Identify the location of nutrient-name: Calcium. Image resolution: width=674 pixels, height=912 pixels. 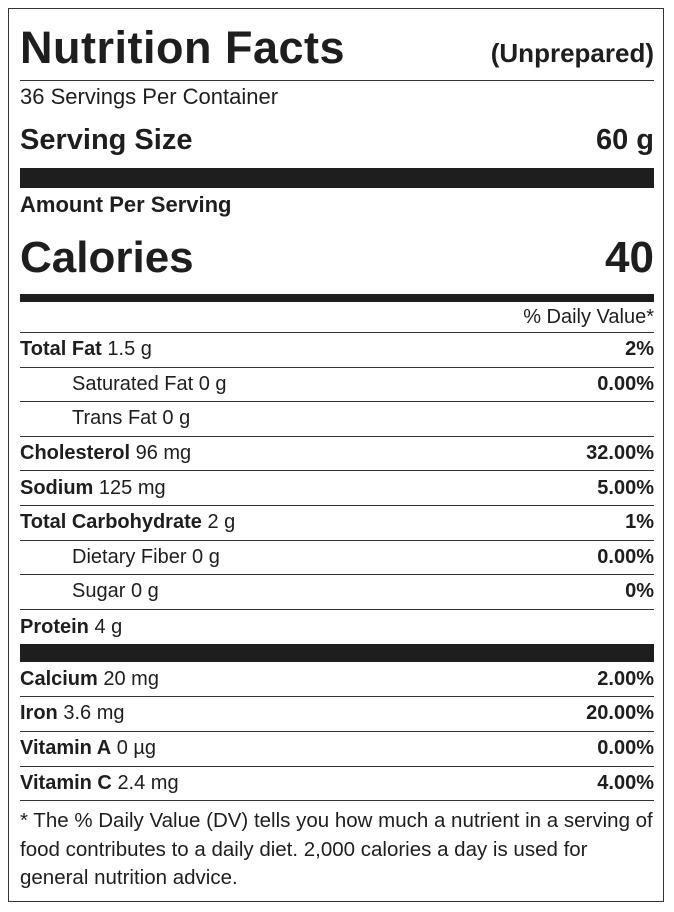
(59, 678).